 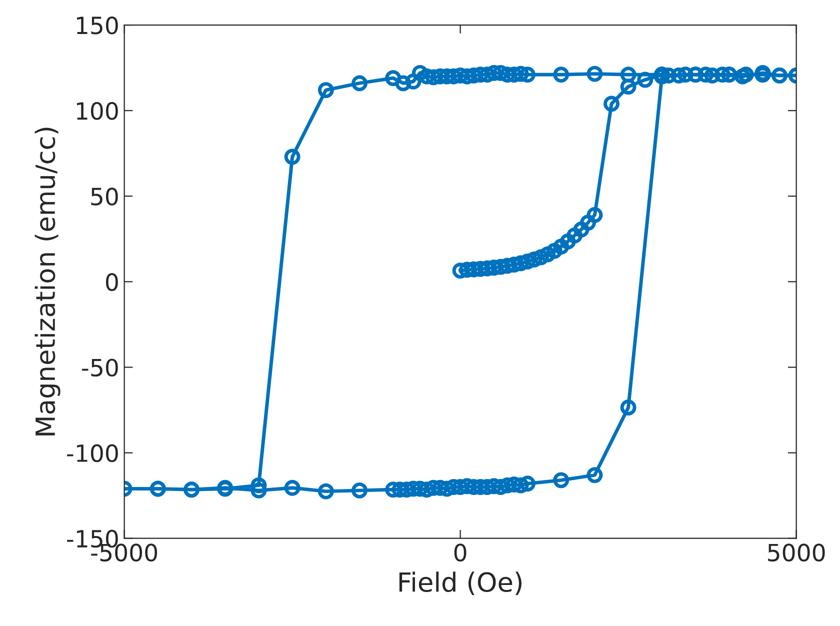 What do you see at coordinates (460, 553) in the screenshot?
I see `x-tick-label: 0` at bounding box center [460, 553].